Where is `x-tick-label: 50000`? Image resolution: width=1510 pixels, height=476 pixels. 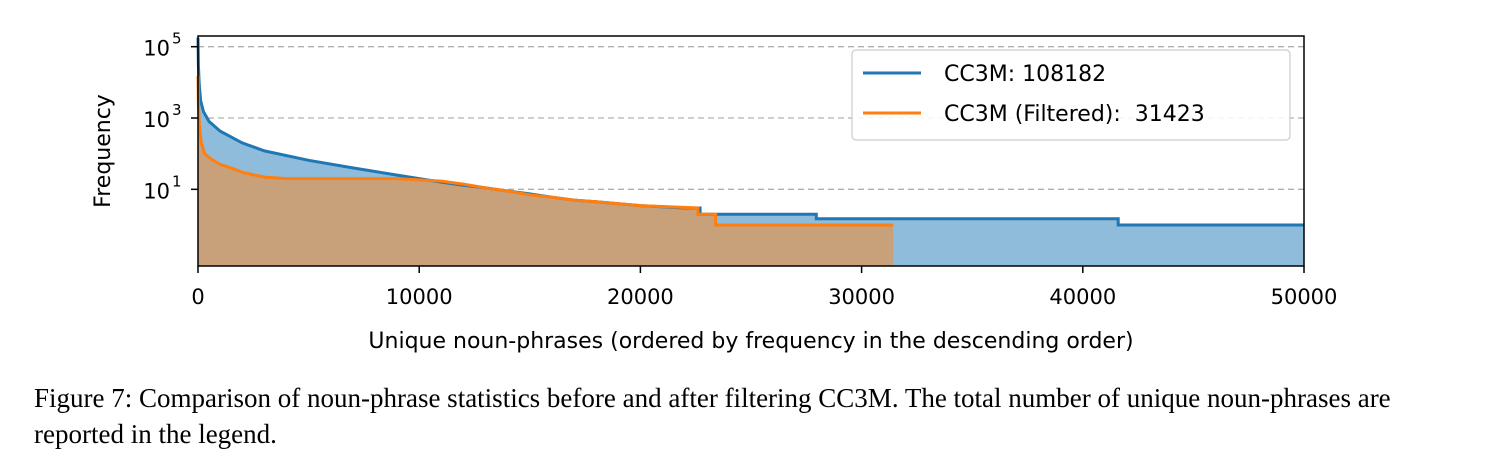
x-tick-label: 50000 is located at coordinates (1304, 297).